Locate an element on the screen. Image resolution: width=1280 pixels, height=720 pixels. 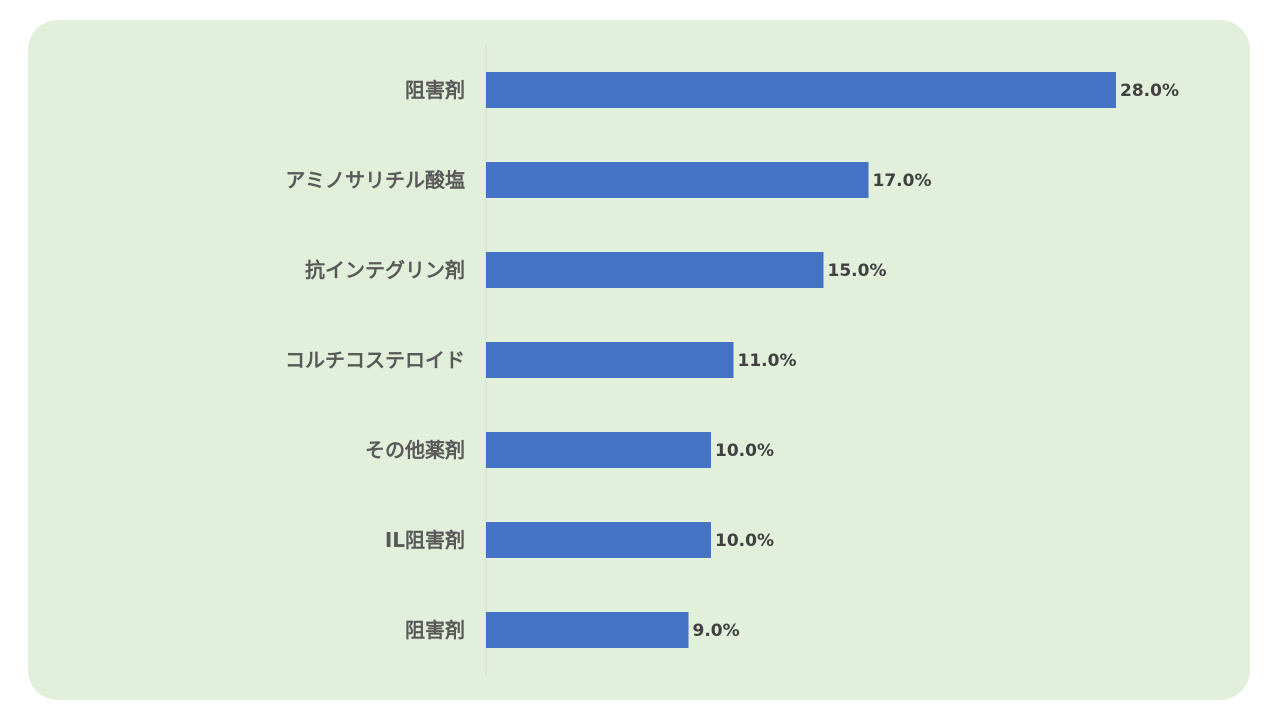
category-label-0: 阻害剤 is located at coordinates (435, 90).